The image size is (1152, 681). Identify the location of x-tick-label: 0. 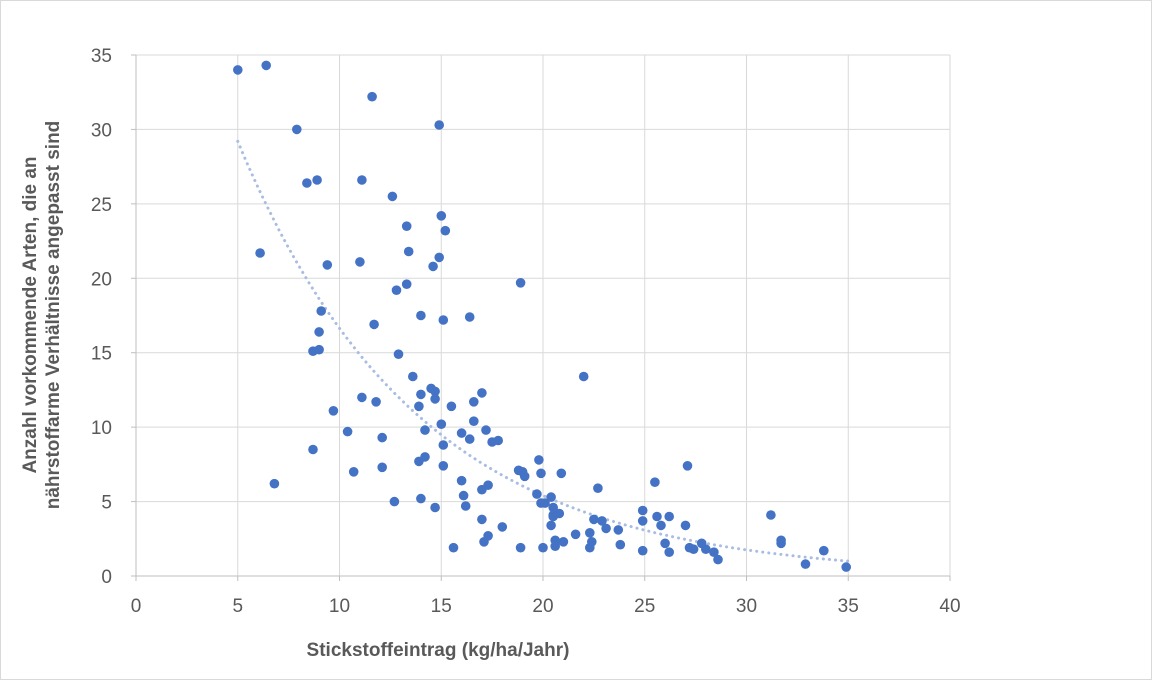
(136, 606).